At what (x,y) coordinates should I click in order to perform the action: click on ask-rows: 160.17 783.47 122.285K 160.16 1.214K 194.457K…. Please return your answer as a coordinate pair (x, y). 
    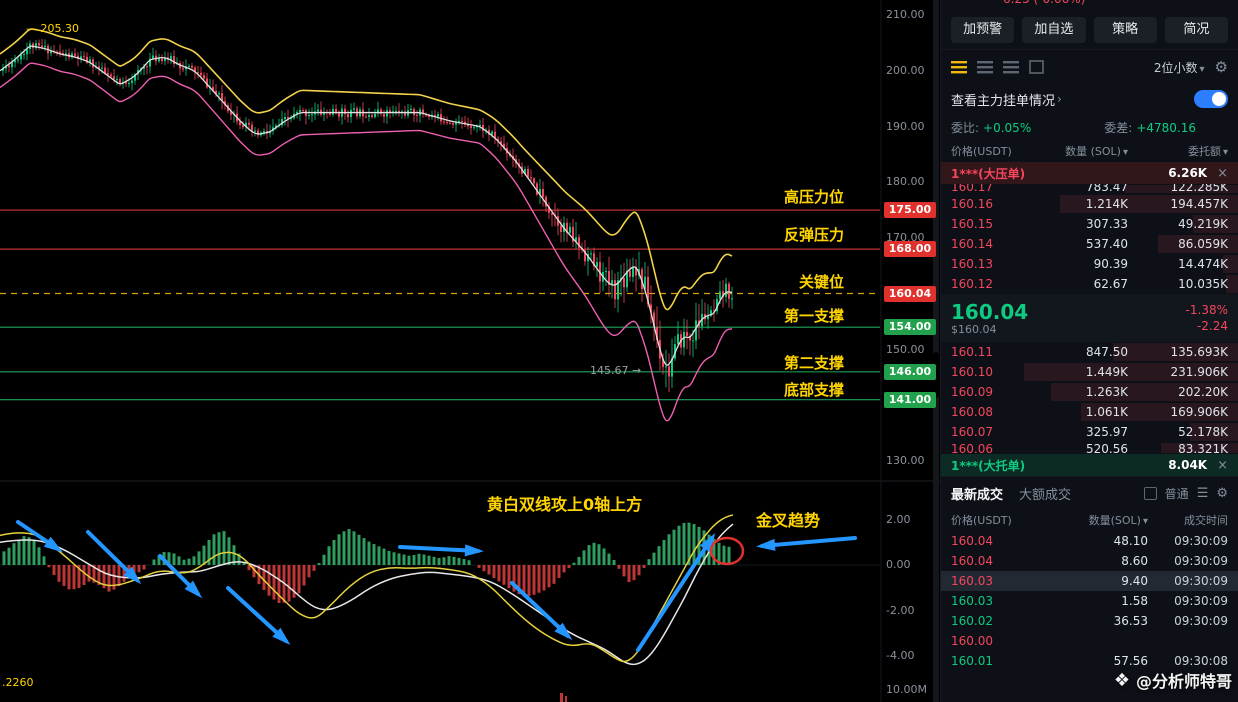
    Looking at the image, I should click on (1089, 239).